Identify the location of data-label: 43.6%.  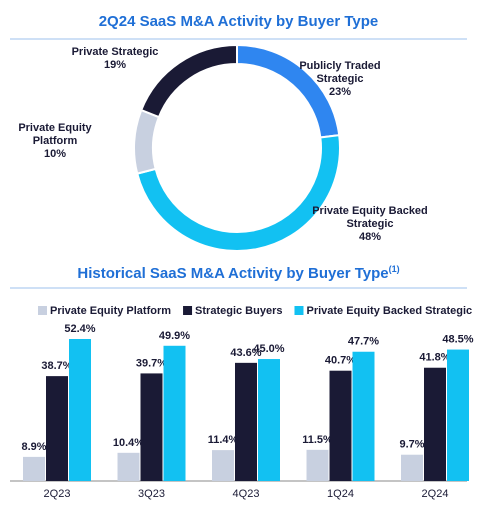
(245, 353).